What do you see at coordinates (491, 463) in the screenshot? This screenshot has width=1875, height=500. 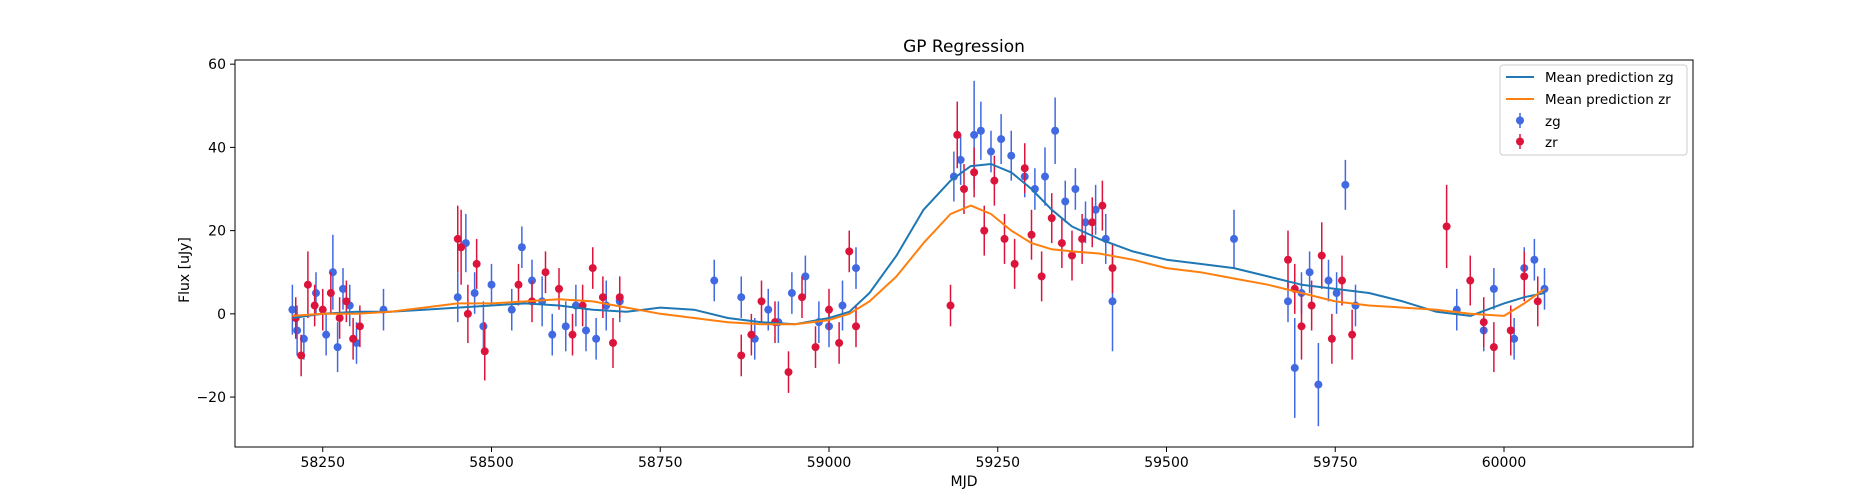 I see `x-tick-label: 58500` at bounding box center [491, 463].